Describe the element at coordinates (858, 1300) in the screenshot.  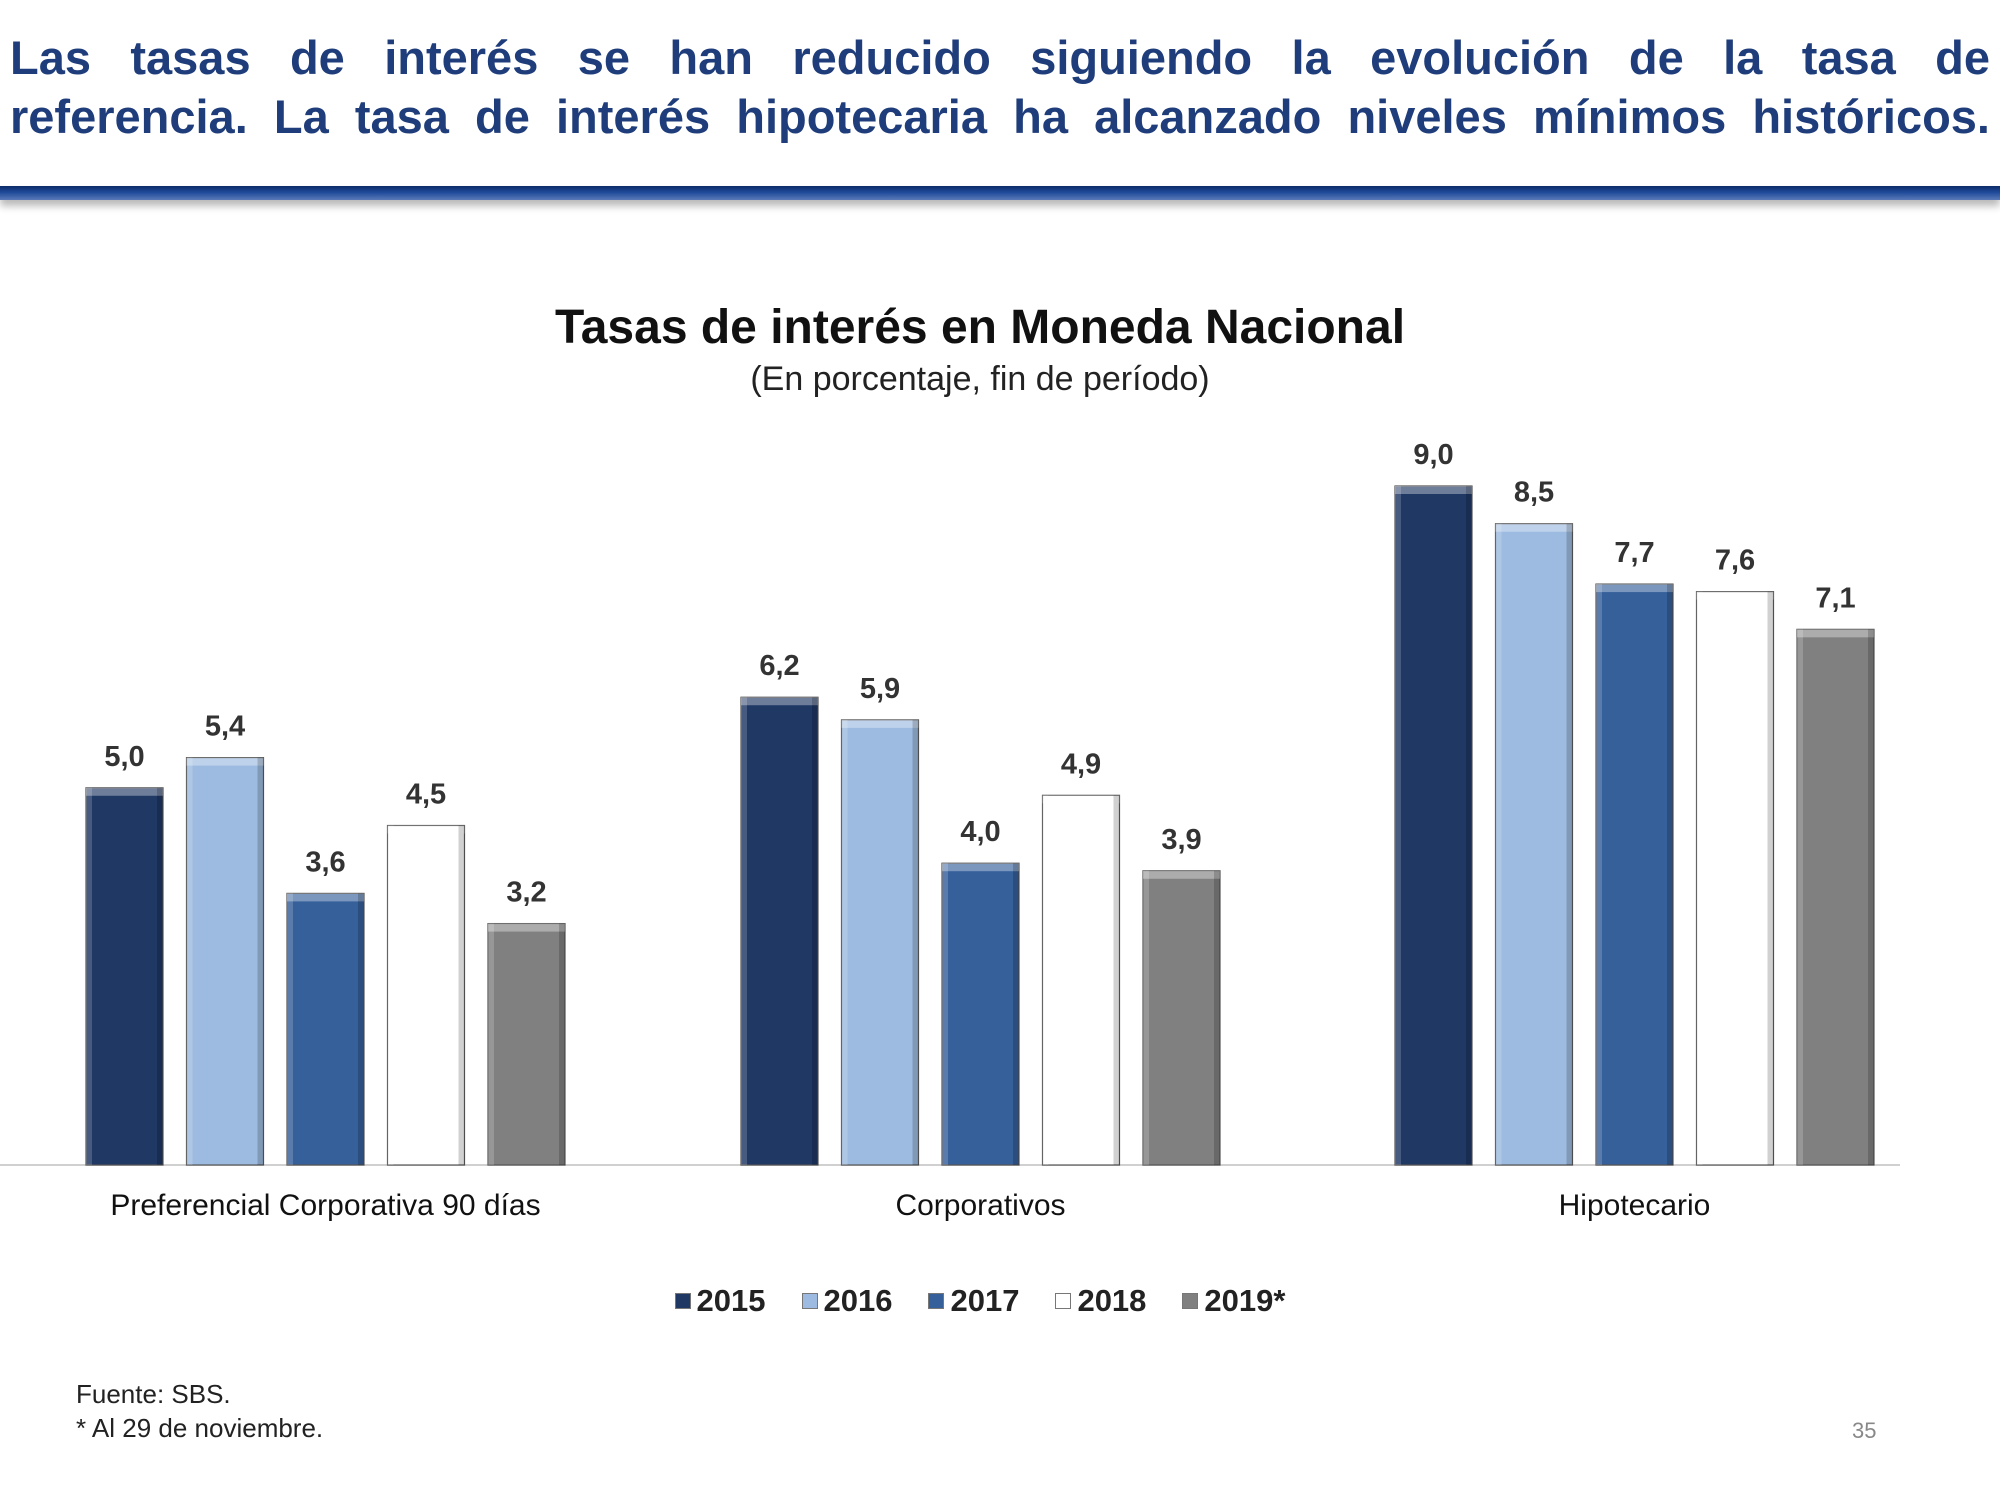
I see `legend-label: 2016` at that location.